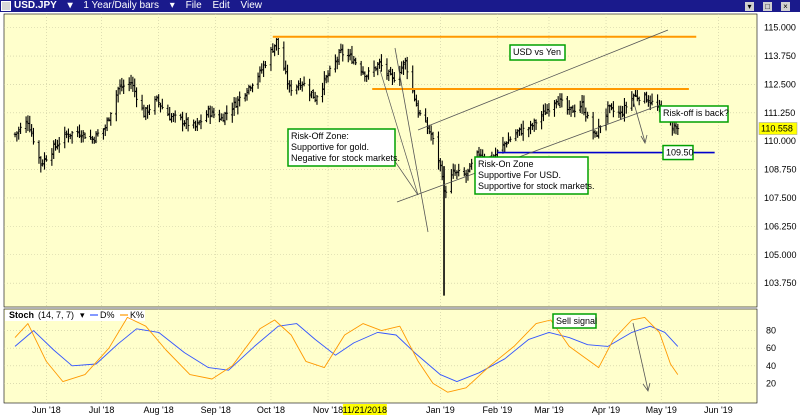  I want to click on y-tick-label: 111.250, so click(779, 113).